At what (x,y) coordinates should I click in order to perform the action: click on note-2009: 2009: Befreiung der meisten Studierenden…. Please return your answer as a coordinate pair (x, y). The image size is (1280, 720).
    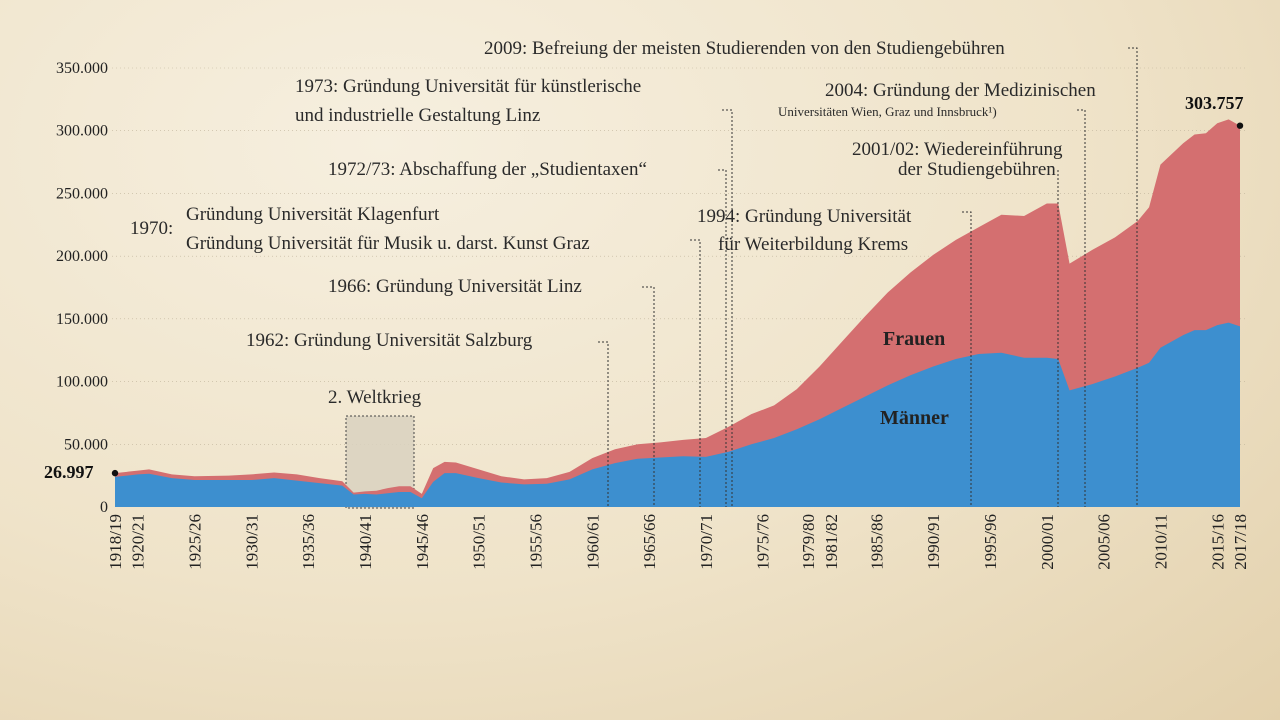
    Looking at the image, I should click on (744, 48).